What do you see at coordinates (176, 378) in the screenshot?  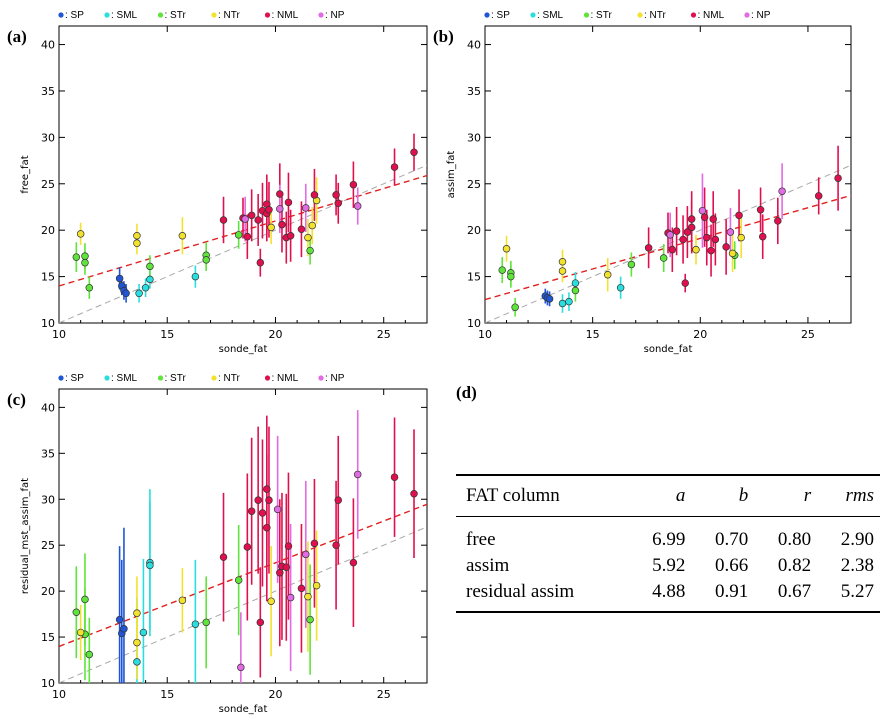 I see `legend-entry: : STr` at bounding box center [176, 378].